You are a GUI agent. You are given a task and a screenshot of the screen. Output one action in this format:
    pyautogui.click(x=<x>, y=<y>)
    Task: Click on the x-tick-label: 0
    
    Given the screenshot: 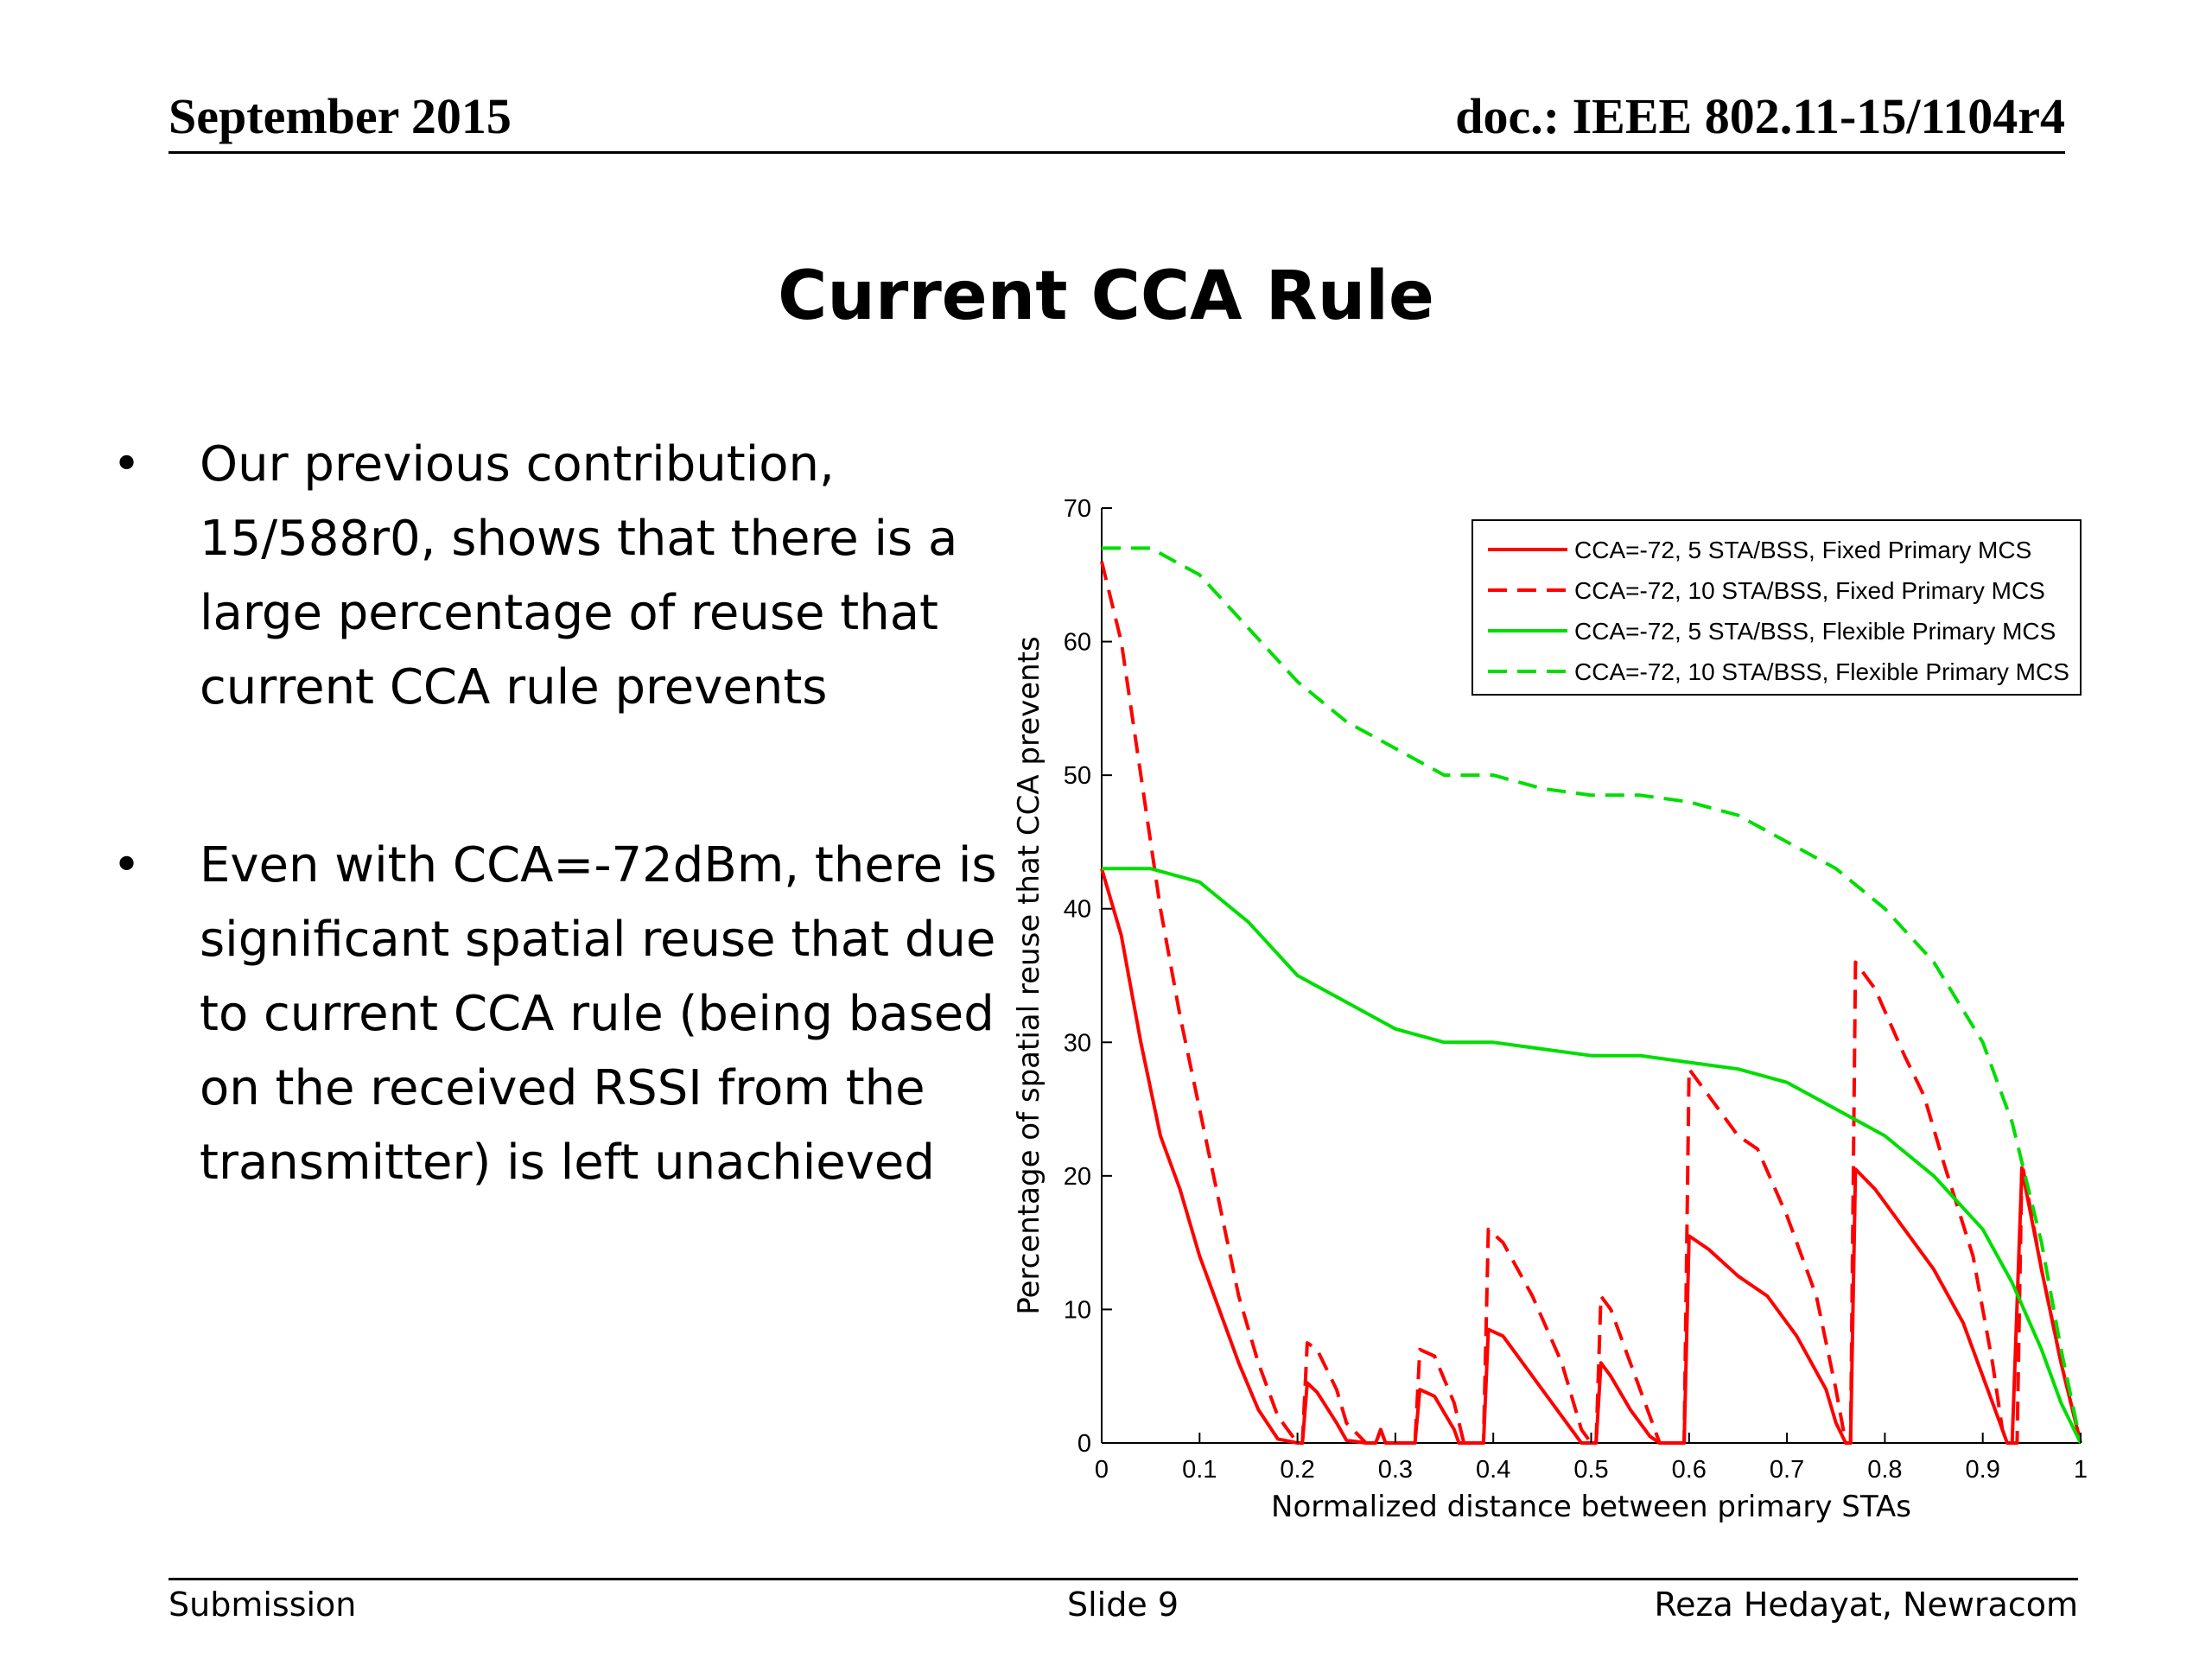 What is the action you would take?
    pyautogui.click(x=1102, y=1470)
    